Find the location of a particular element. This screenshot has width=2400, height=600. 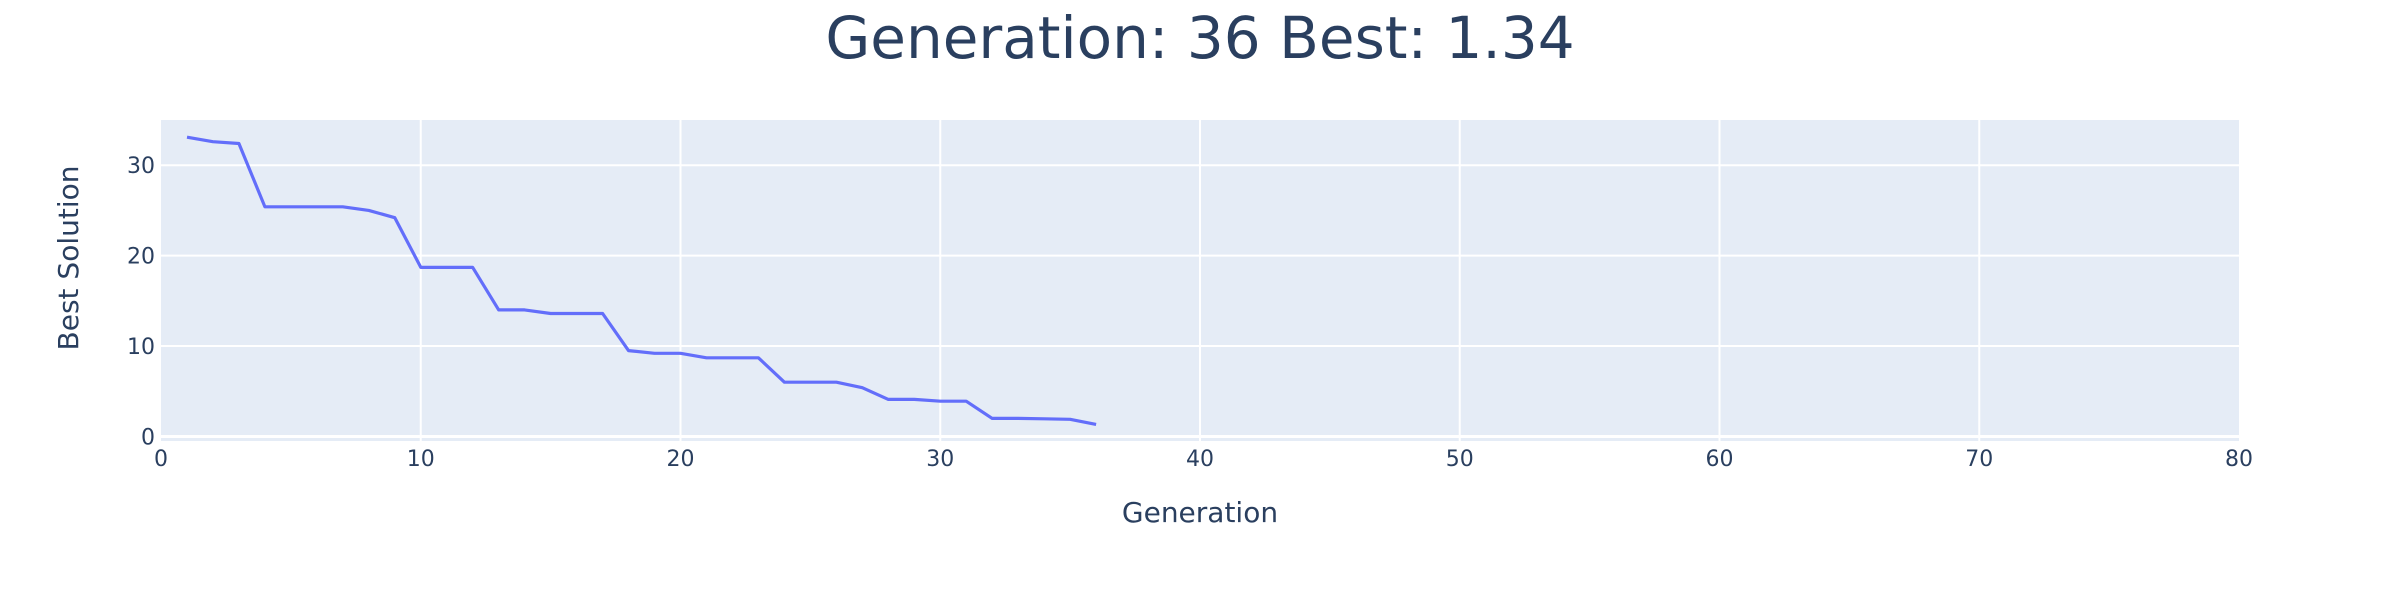

y-tick-label: 0 is located at coordinates (148, 437).